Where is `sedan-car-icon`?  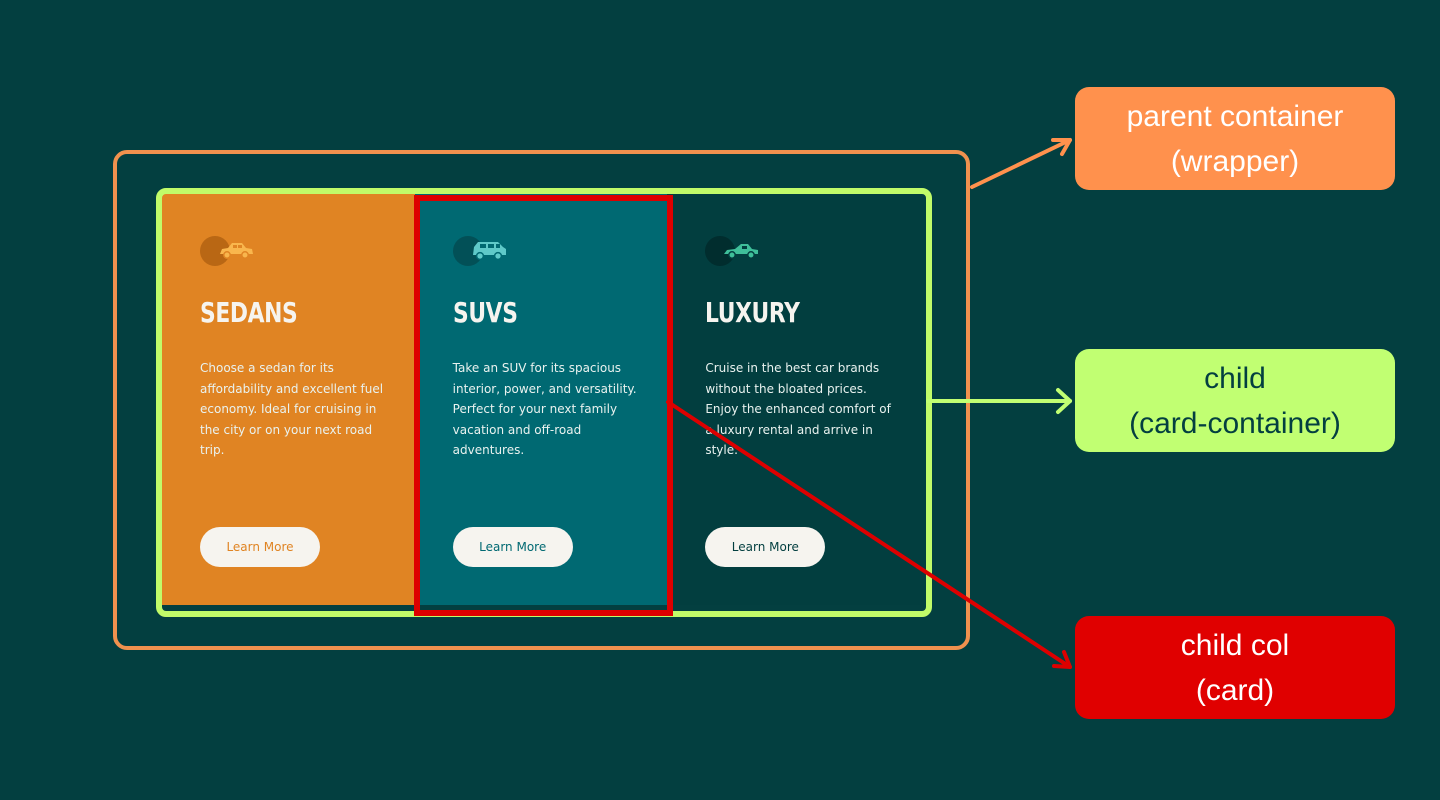
sedan-car-icon is located at coordinates (229, 251).